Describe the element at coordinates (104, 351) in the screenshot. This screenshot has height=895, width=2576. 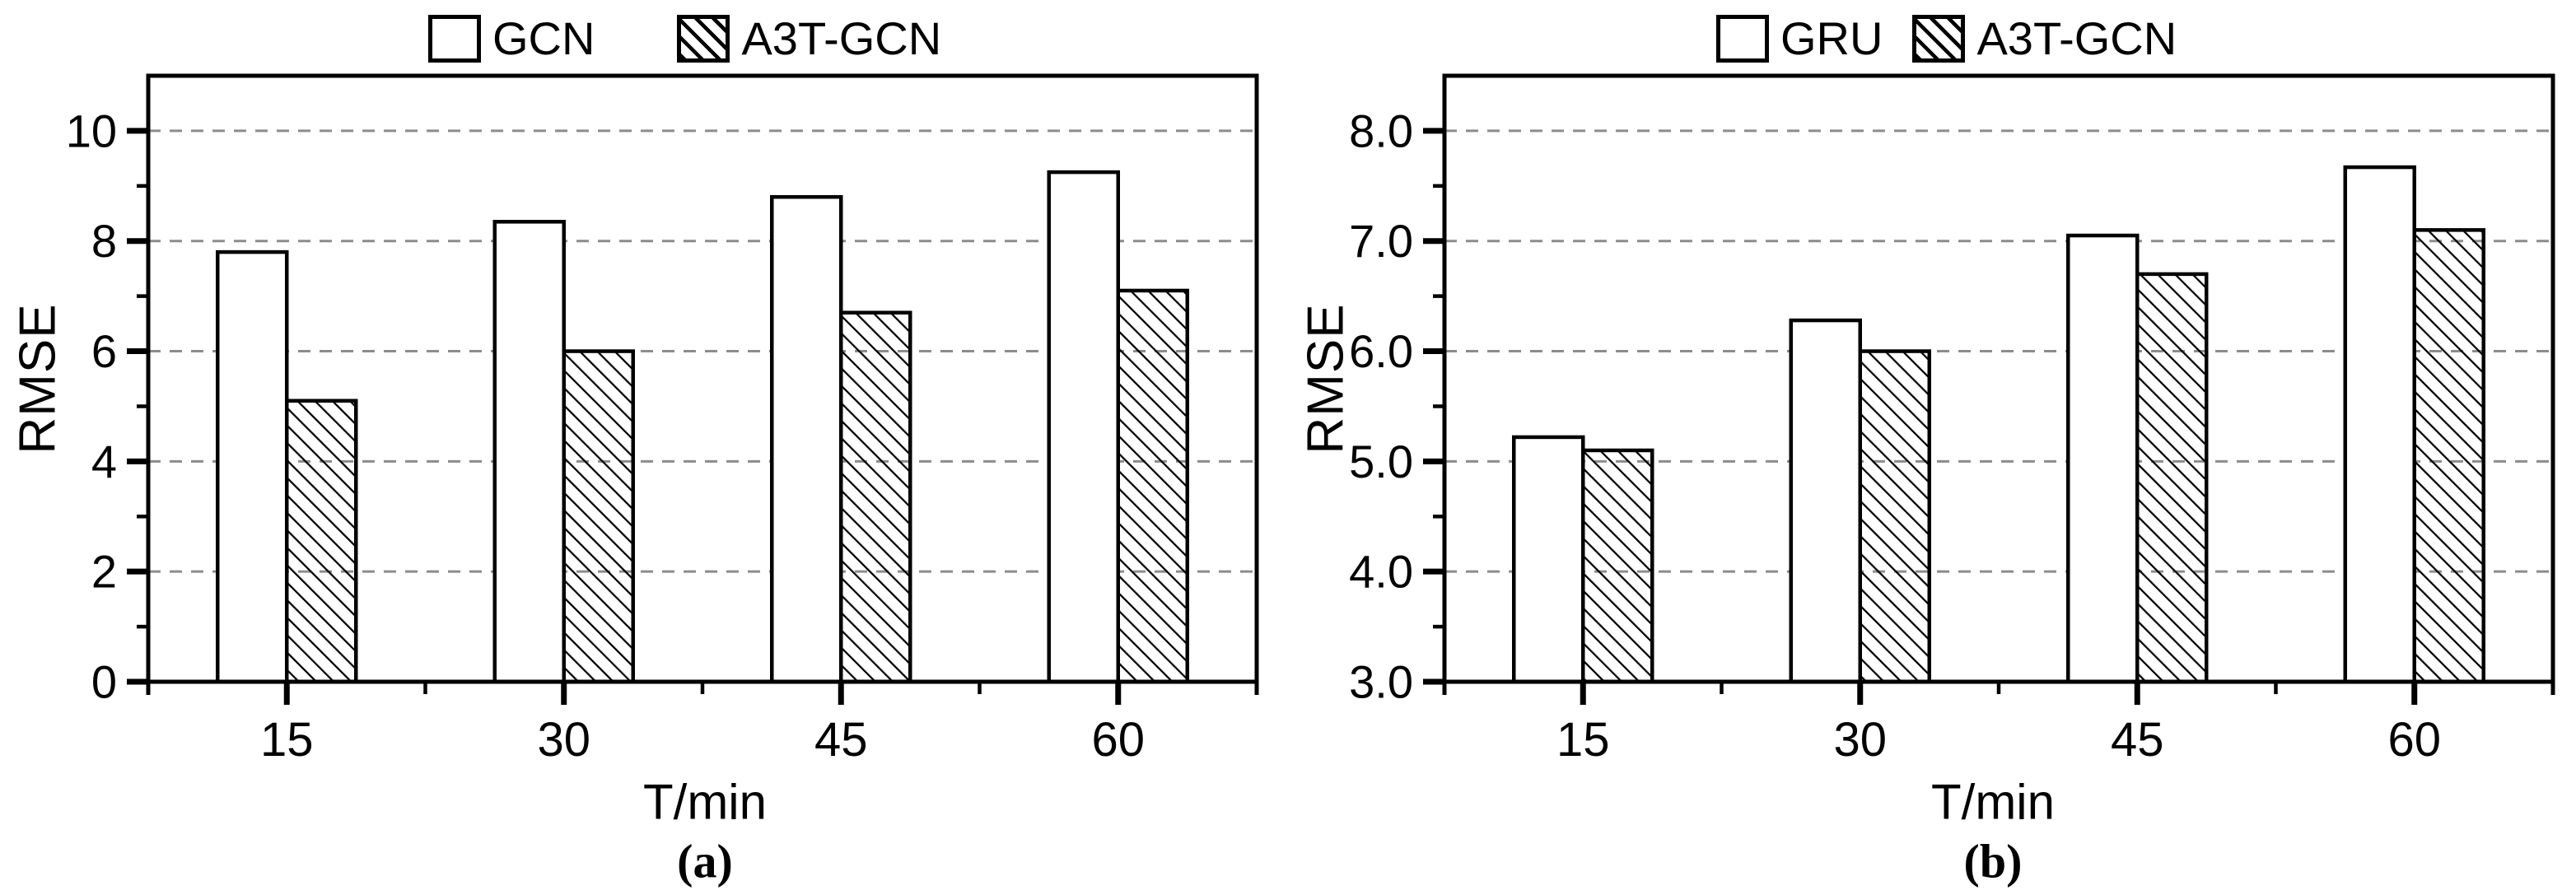
I see `y-tick-label: 6` at that location.